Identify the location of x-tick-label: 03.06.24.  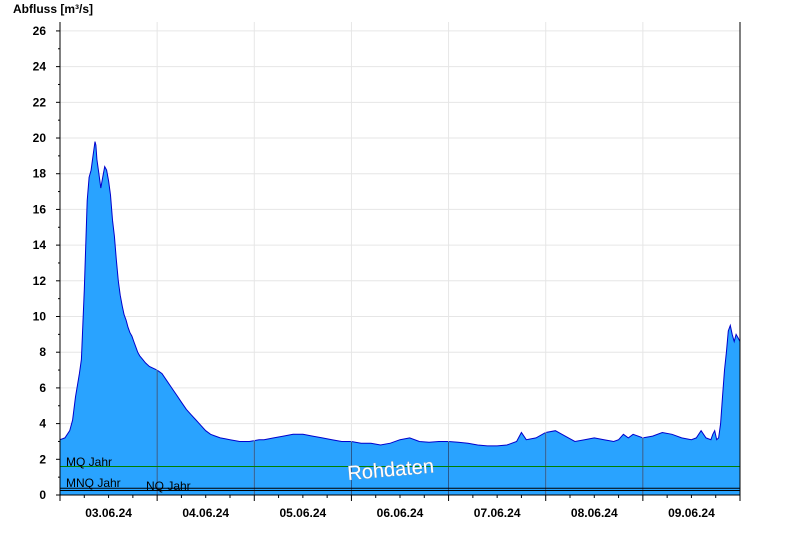
(108, 513).